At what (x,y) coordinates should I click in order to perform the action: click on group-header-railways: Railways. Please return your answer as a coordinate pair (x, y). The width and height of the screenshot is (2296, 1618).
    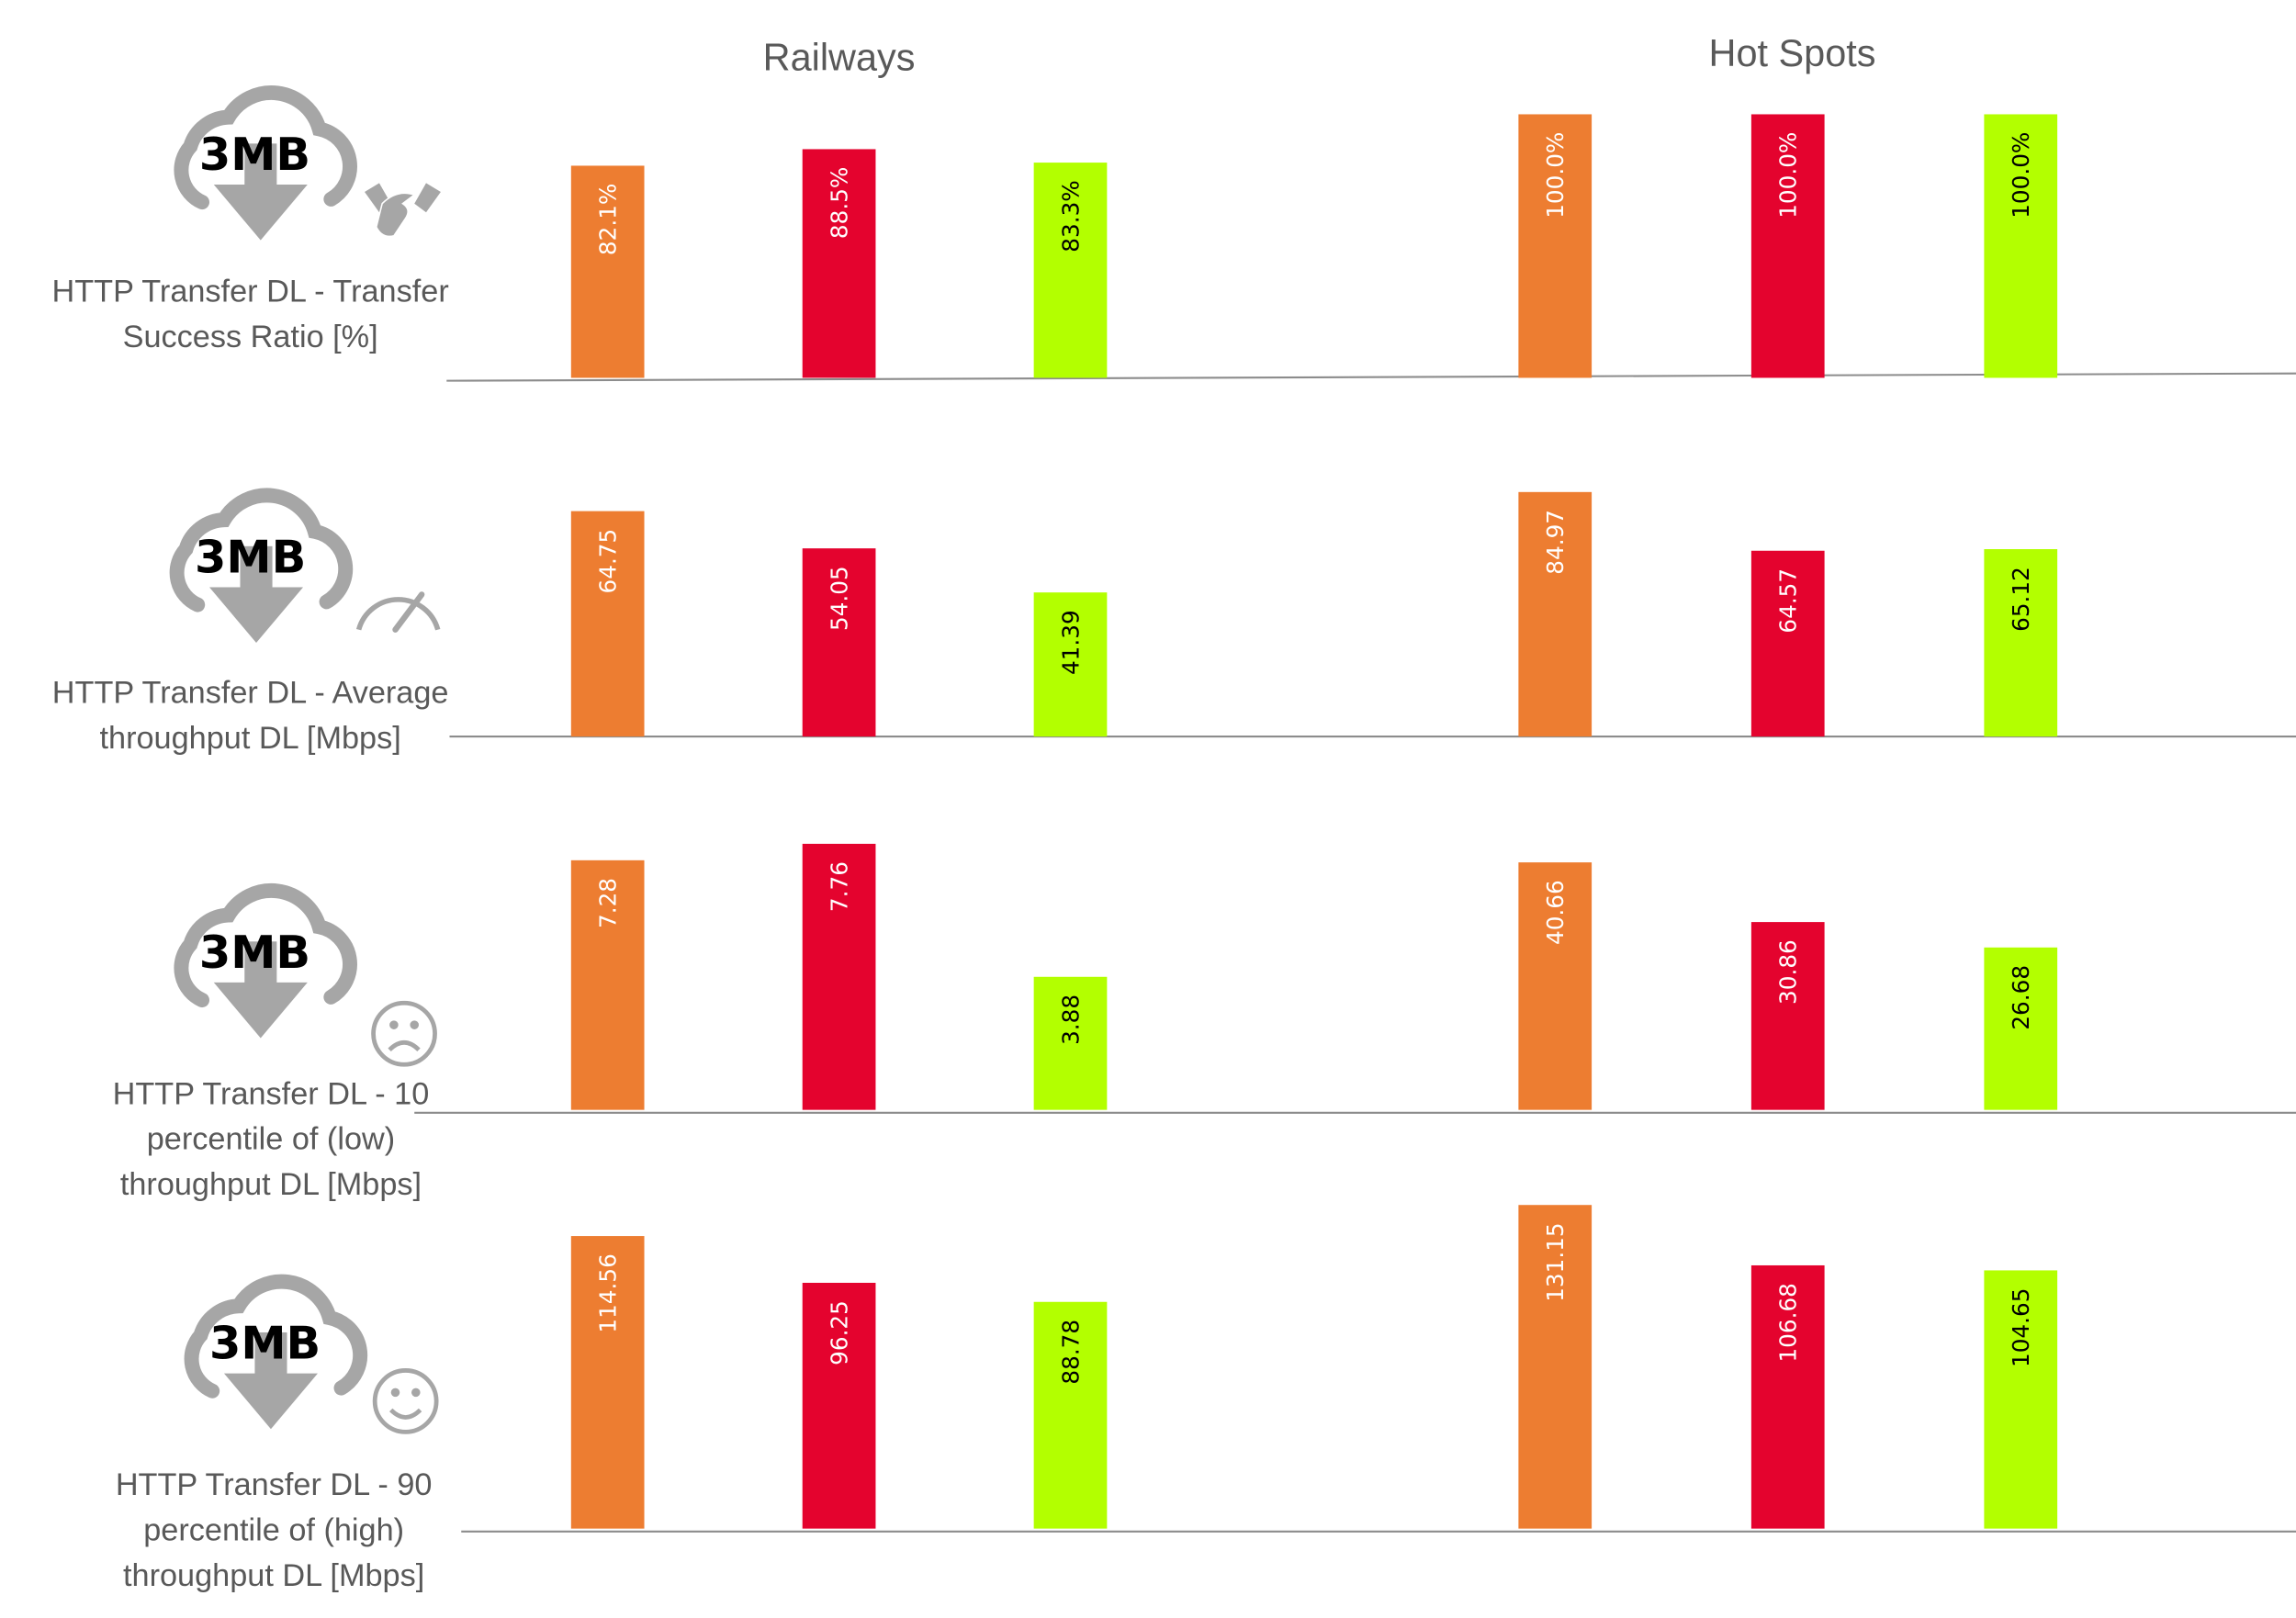
    Looking at the image, I should click on (840, 57).